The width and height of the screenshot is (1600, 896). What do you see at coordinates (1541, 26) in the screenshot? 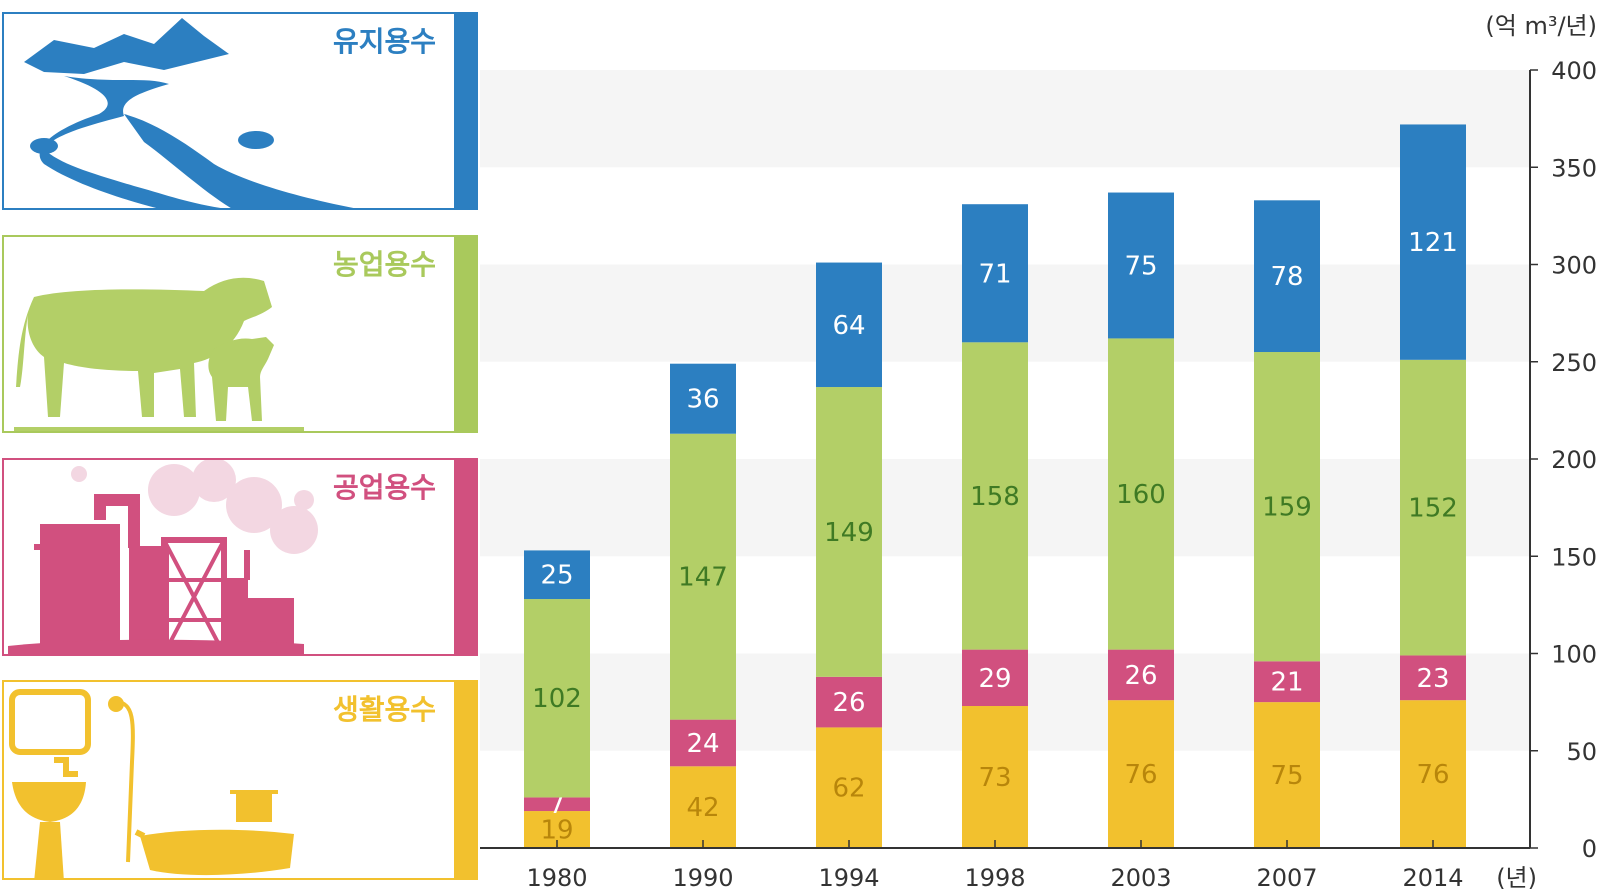
I see `y-axis-unit-label: (억 m³/년)` at bounding box center [1541, 26].